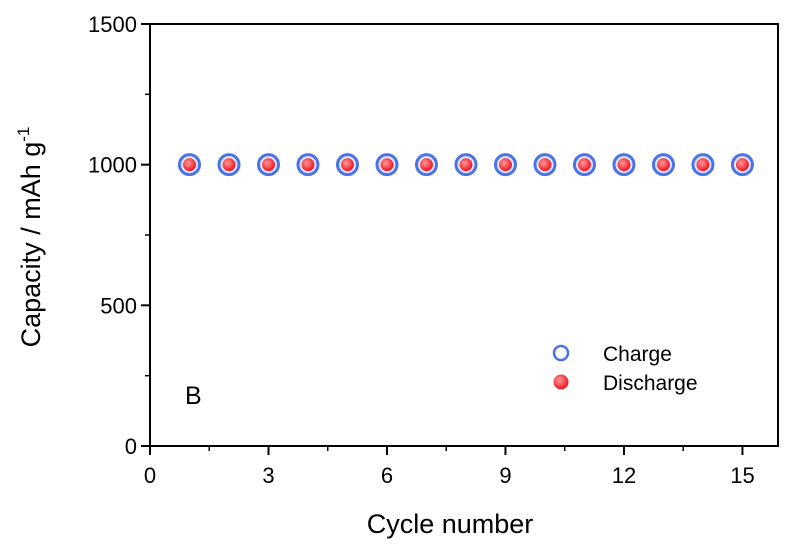 Image resolution: width=800 pixels, height=550 pixels. I want to click on y-axis-title-main: Capacity / mAh g, so click(31, 245).